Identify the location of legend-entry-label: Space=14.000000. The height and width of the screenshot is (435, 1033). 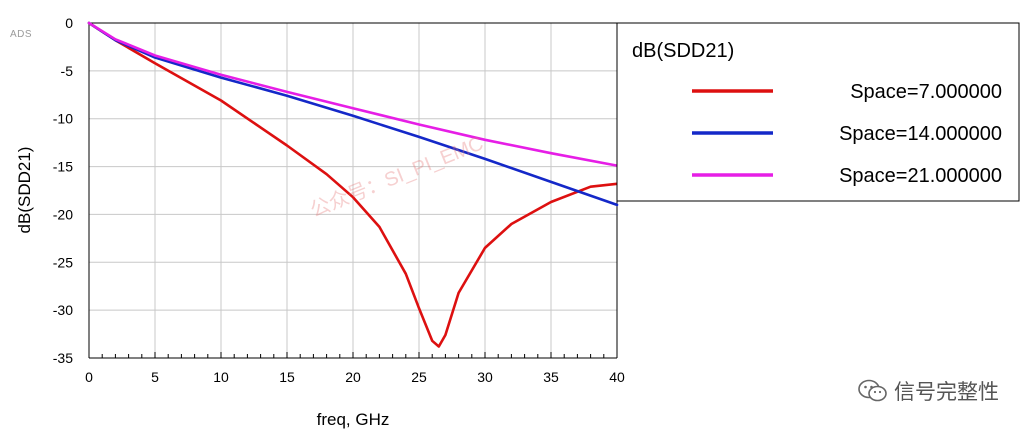
(920, 134).